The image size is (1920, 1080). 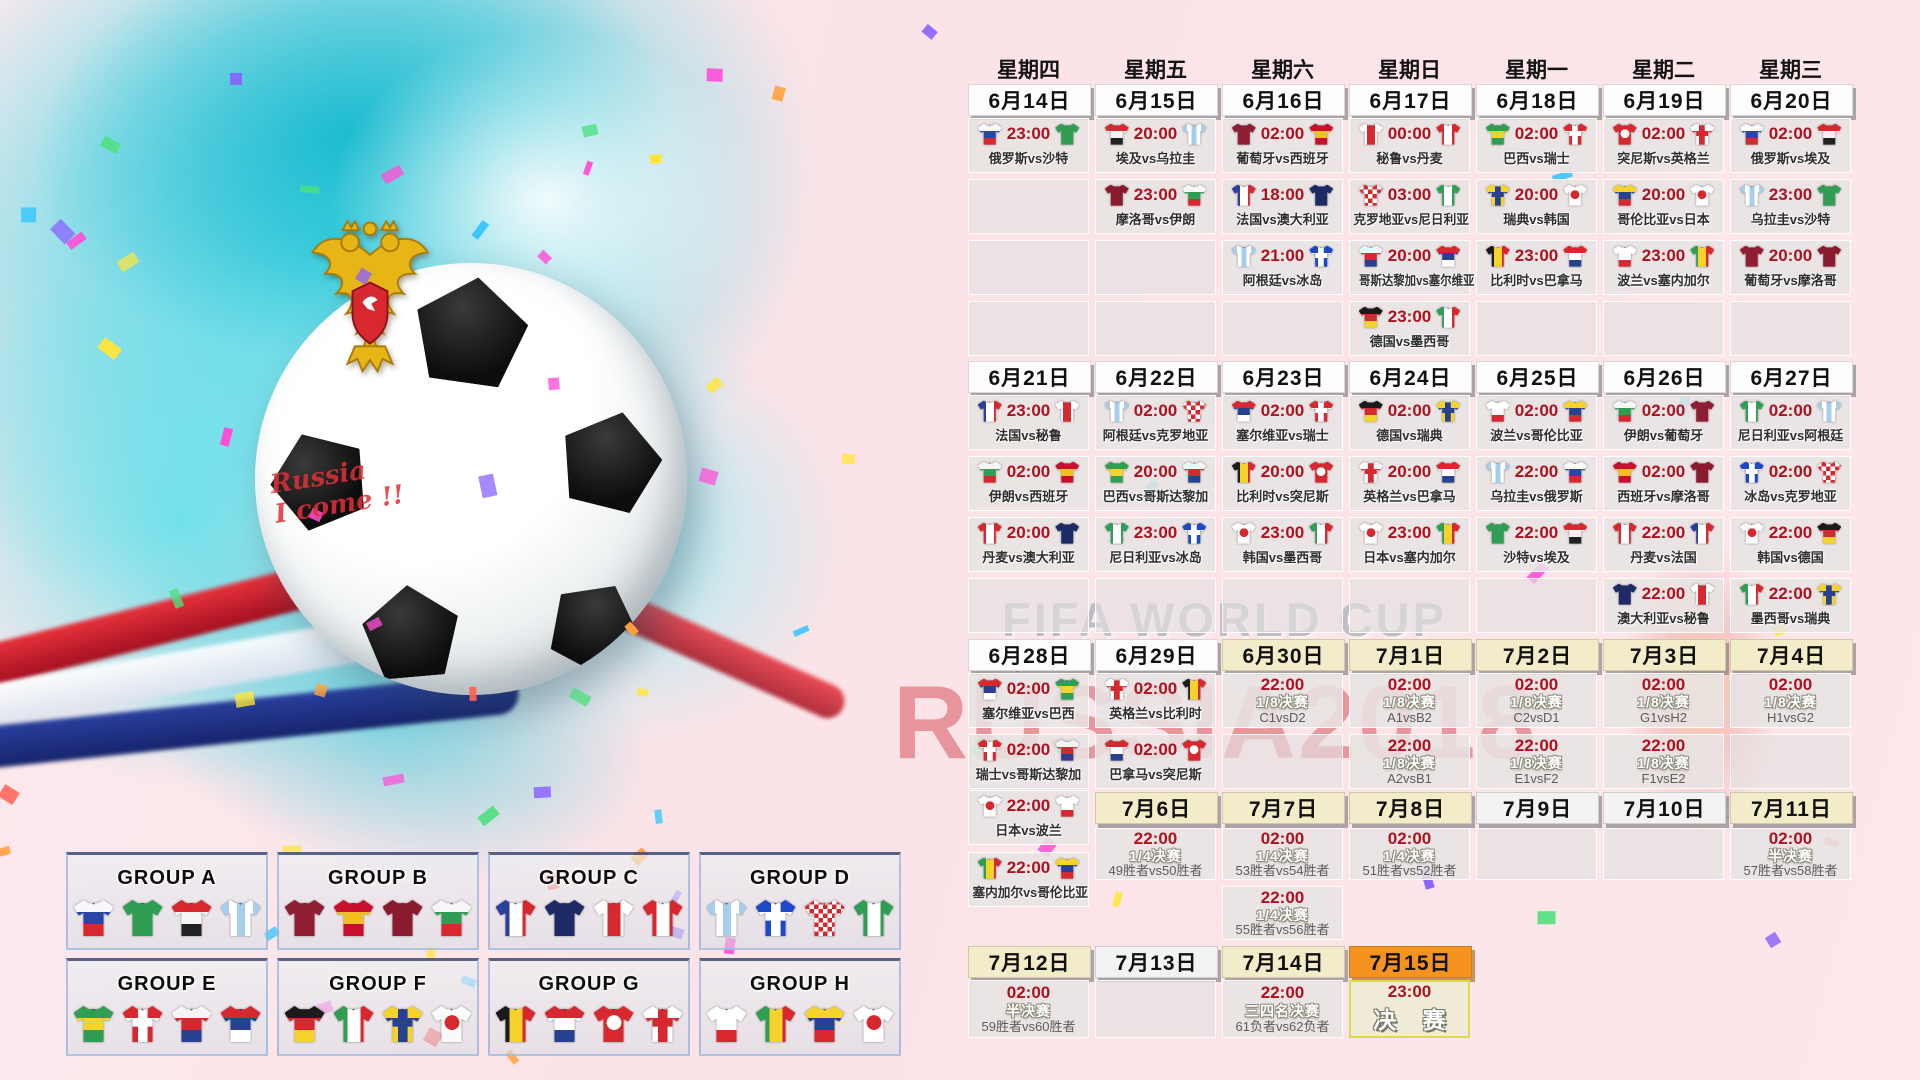 I want to click on match-cell: 23:00 俄罗斯vs沙特, so click(x=1028, y=145).